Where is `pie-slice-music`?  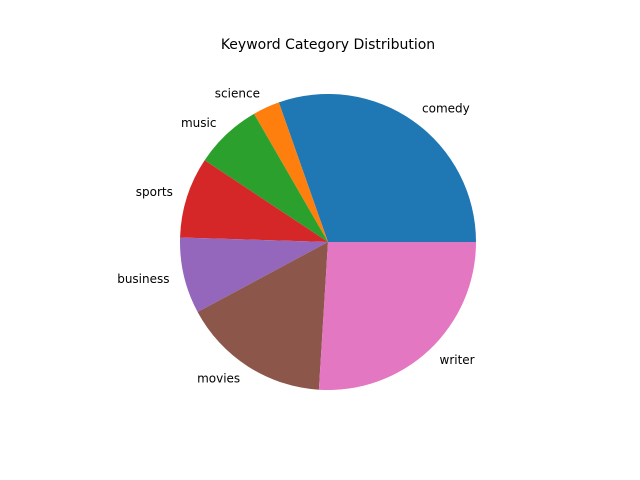 pie-slice-music is located at coordinates (266, 177).